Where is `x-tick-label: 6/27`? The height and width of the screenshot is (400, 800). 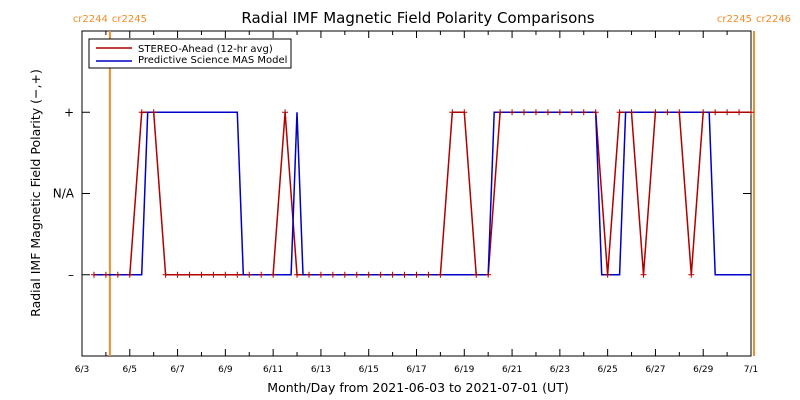
x-tick-label: 6/27 is located at coordinates (655, 370).